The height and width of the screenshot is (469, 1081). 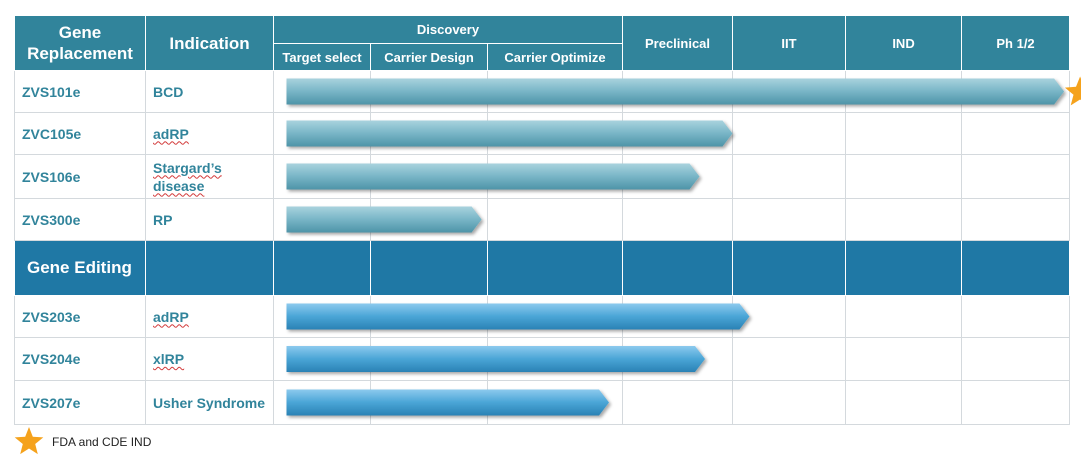 I want to click on header-carrier-design: Carrier Design, so click(x=429, y=57).